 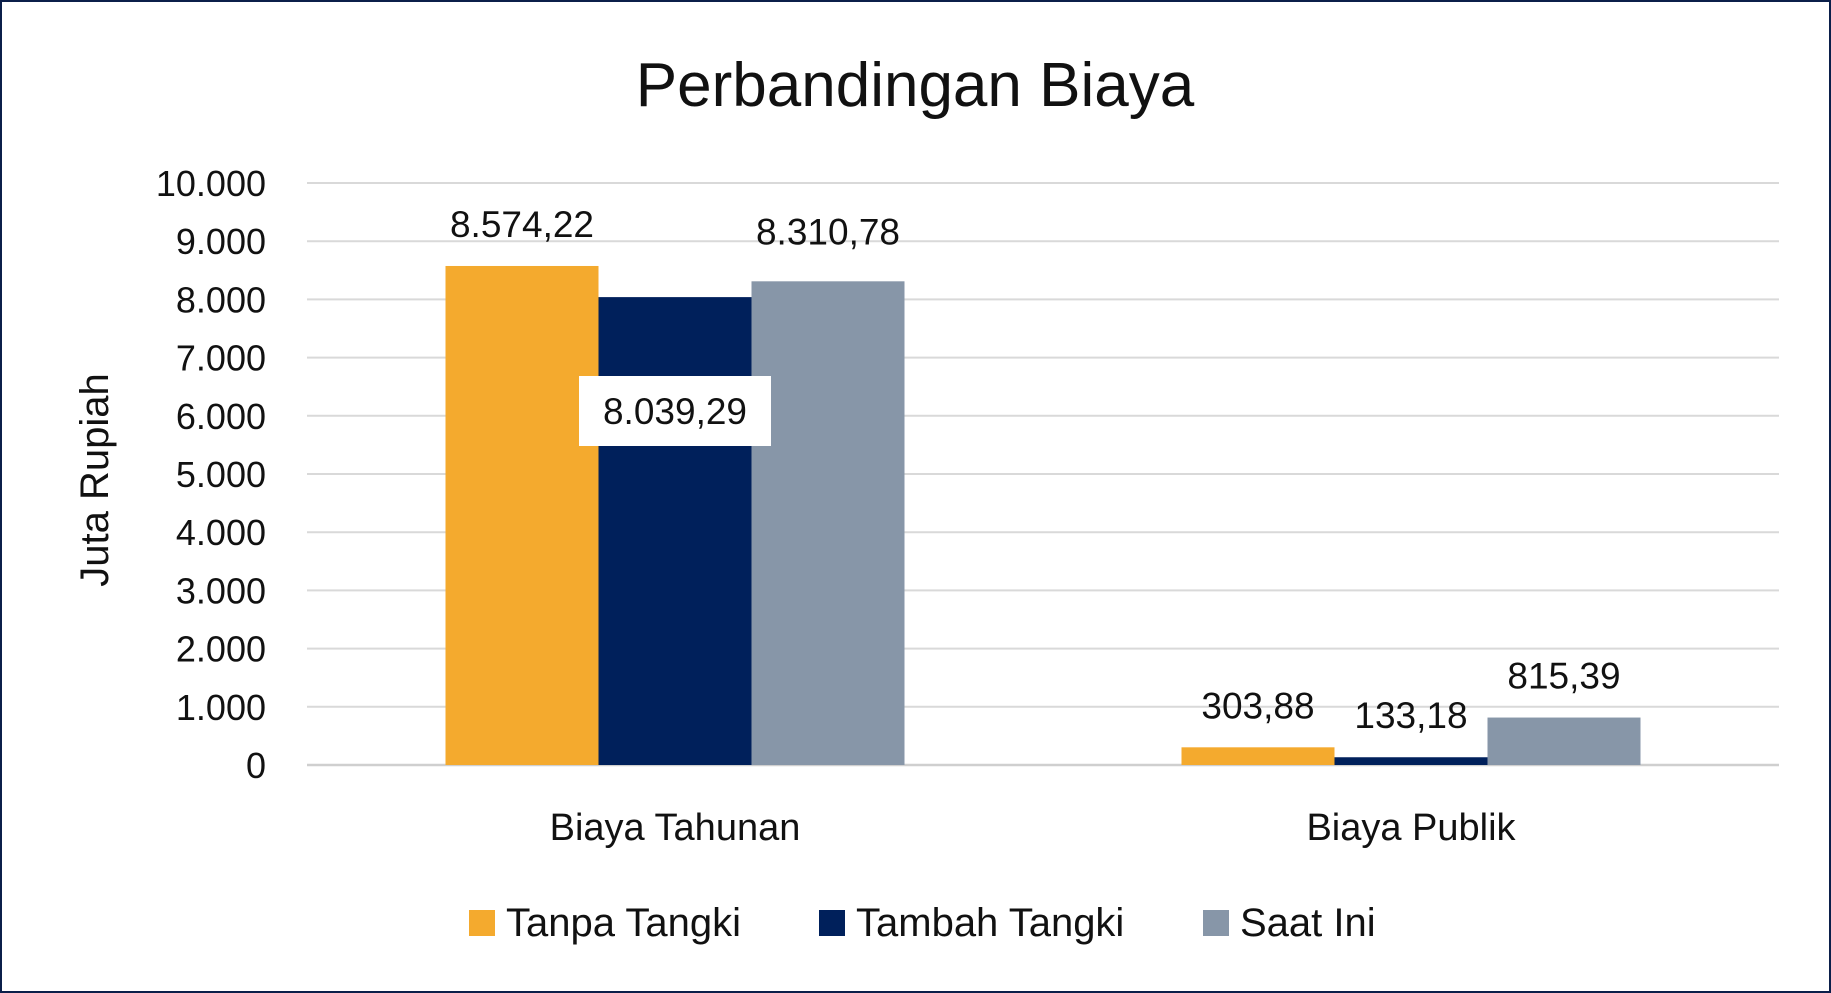 What do you see at coordinates (221, 299) in the screenshot?
I see `y-tick-label: 8.000` at bounding box center [221, 299].